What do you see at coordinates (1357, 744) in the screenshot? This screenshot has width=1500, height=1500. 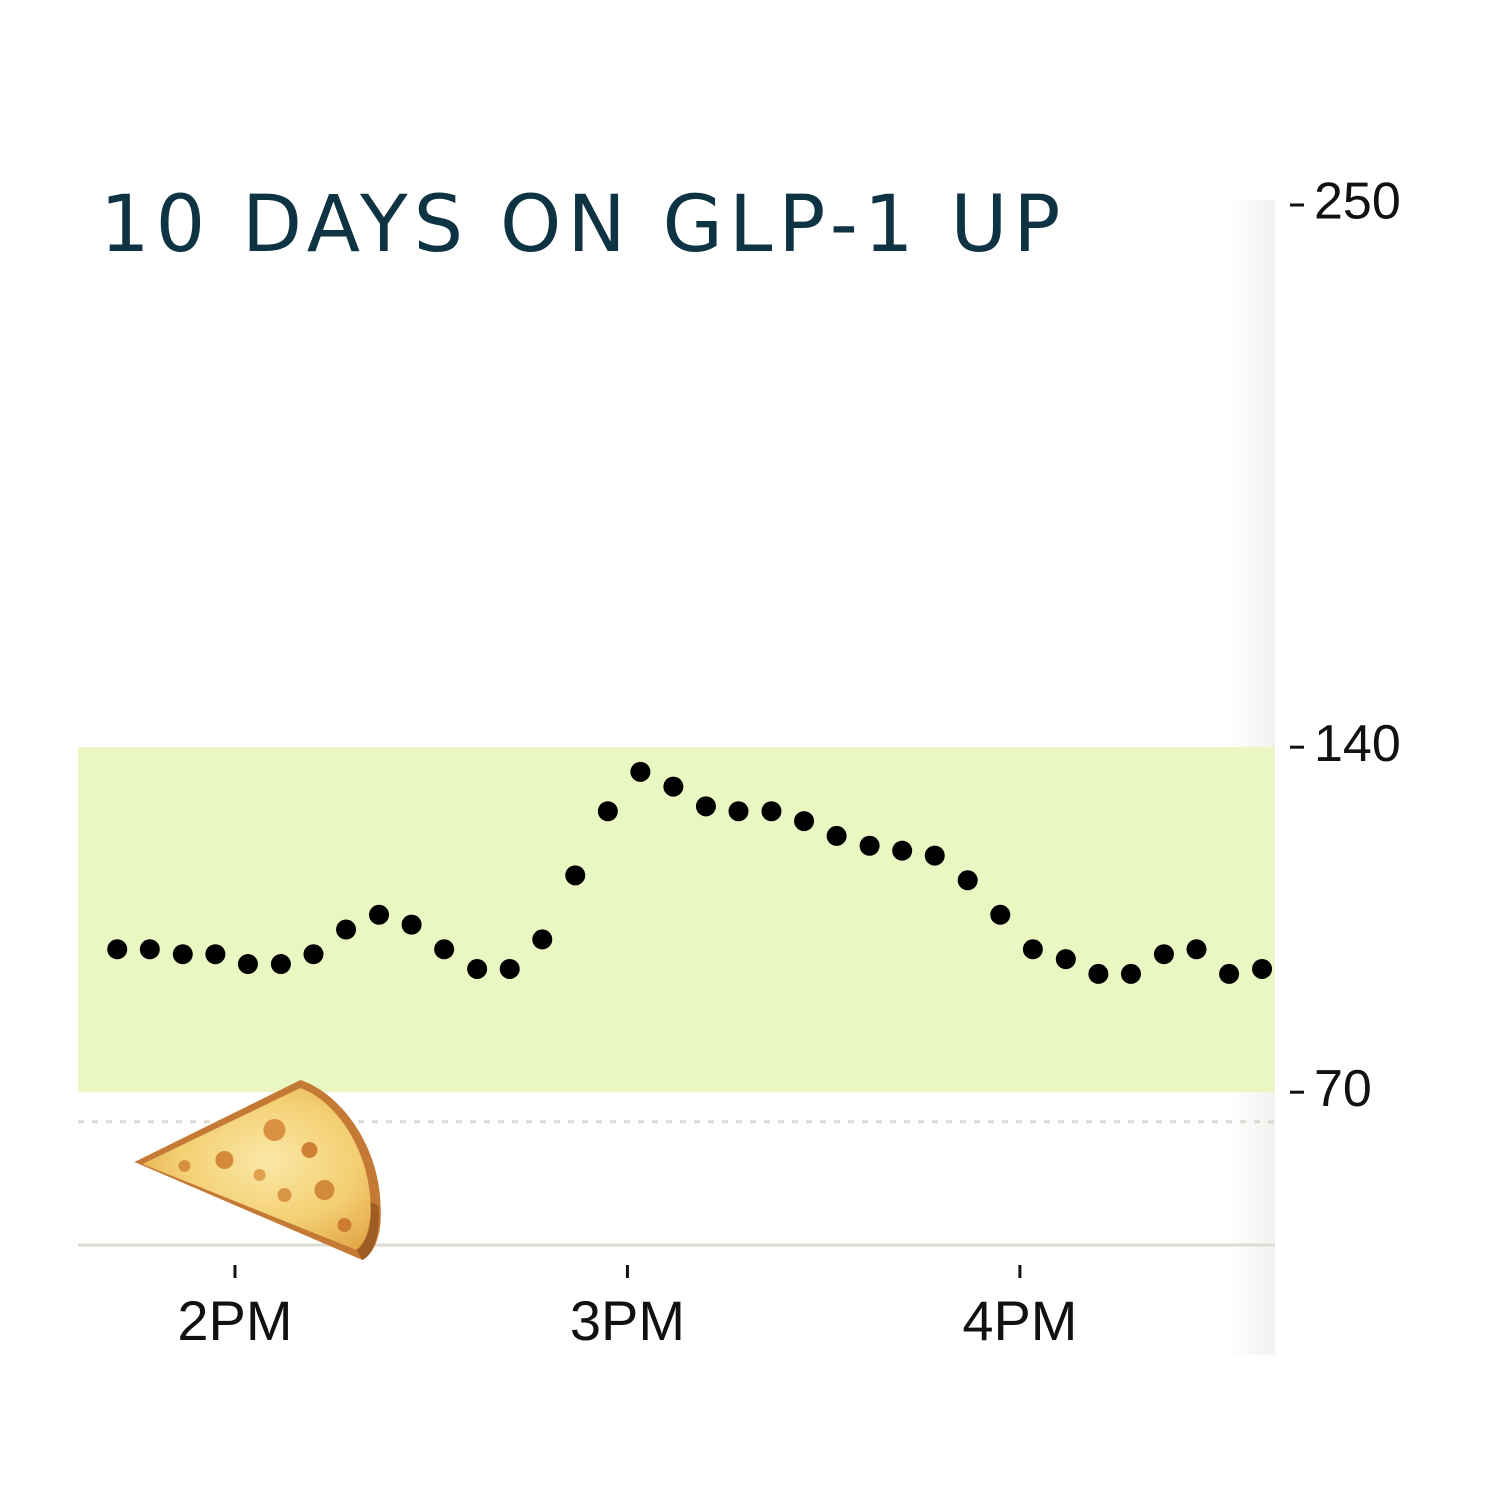 I see `y-tick-label: 140` at bounding box center [1357, 744].